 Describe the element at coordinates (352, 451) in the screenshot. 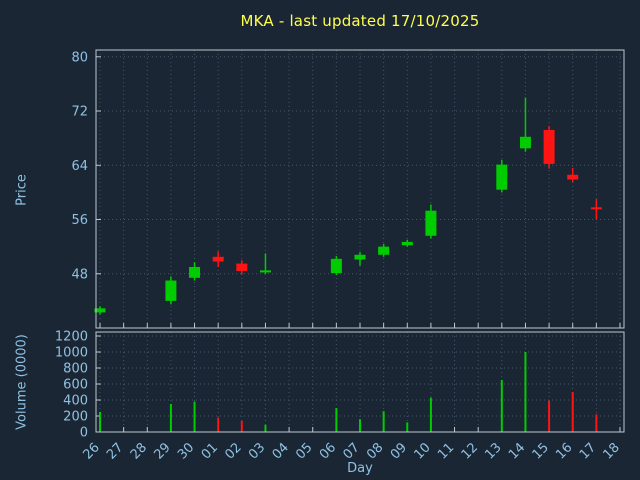

I see `x-tick-label-07: 07` at that location.